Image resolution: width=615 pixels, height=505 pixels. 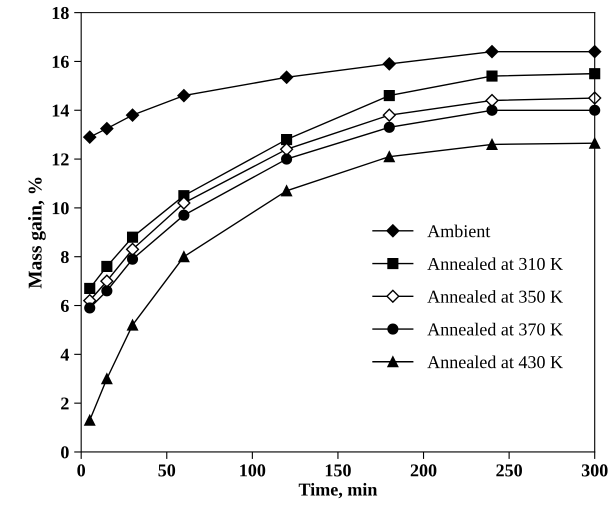 What do you see at coordinates (423, 470) in the screenshot?
I see `x-tick-label: 200` at bounding box center [423, 470].